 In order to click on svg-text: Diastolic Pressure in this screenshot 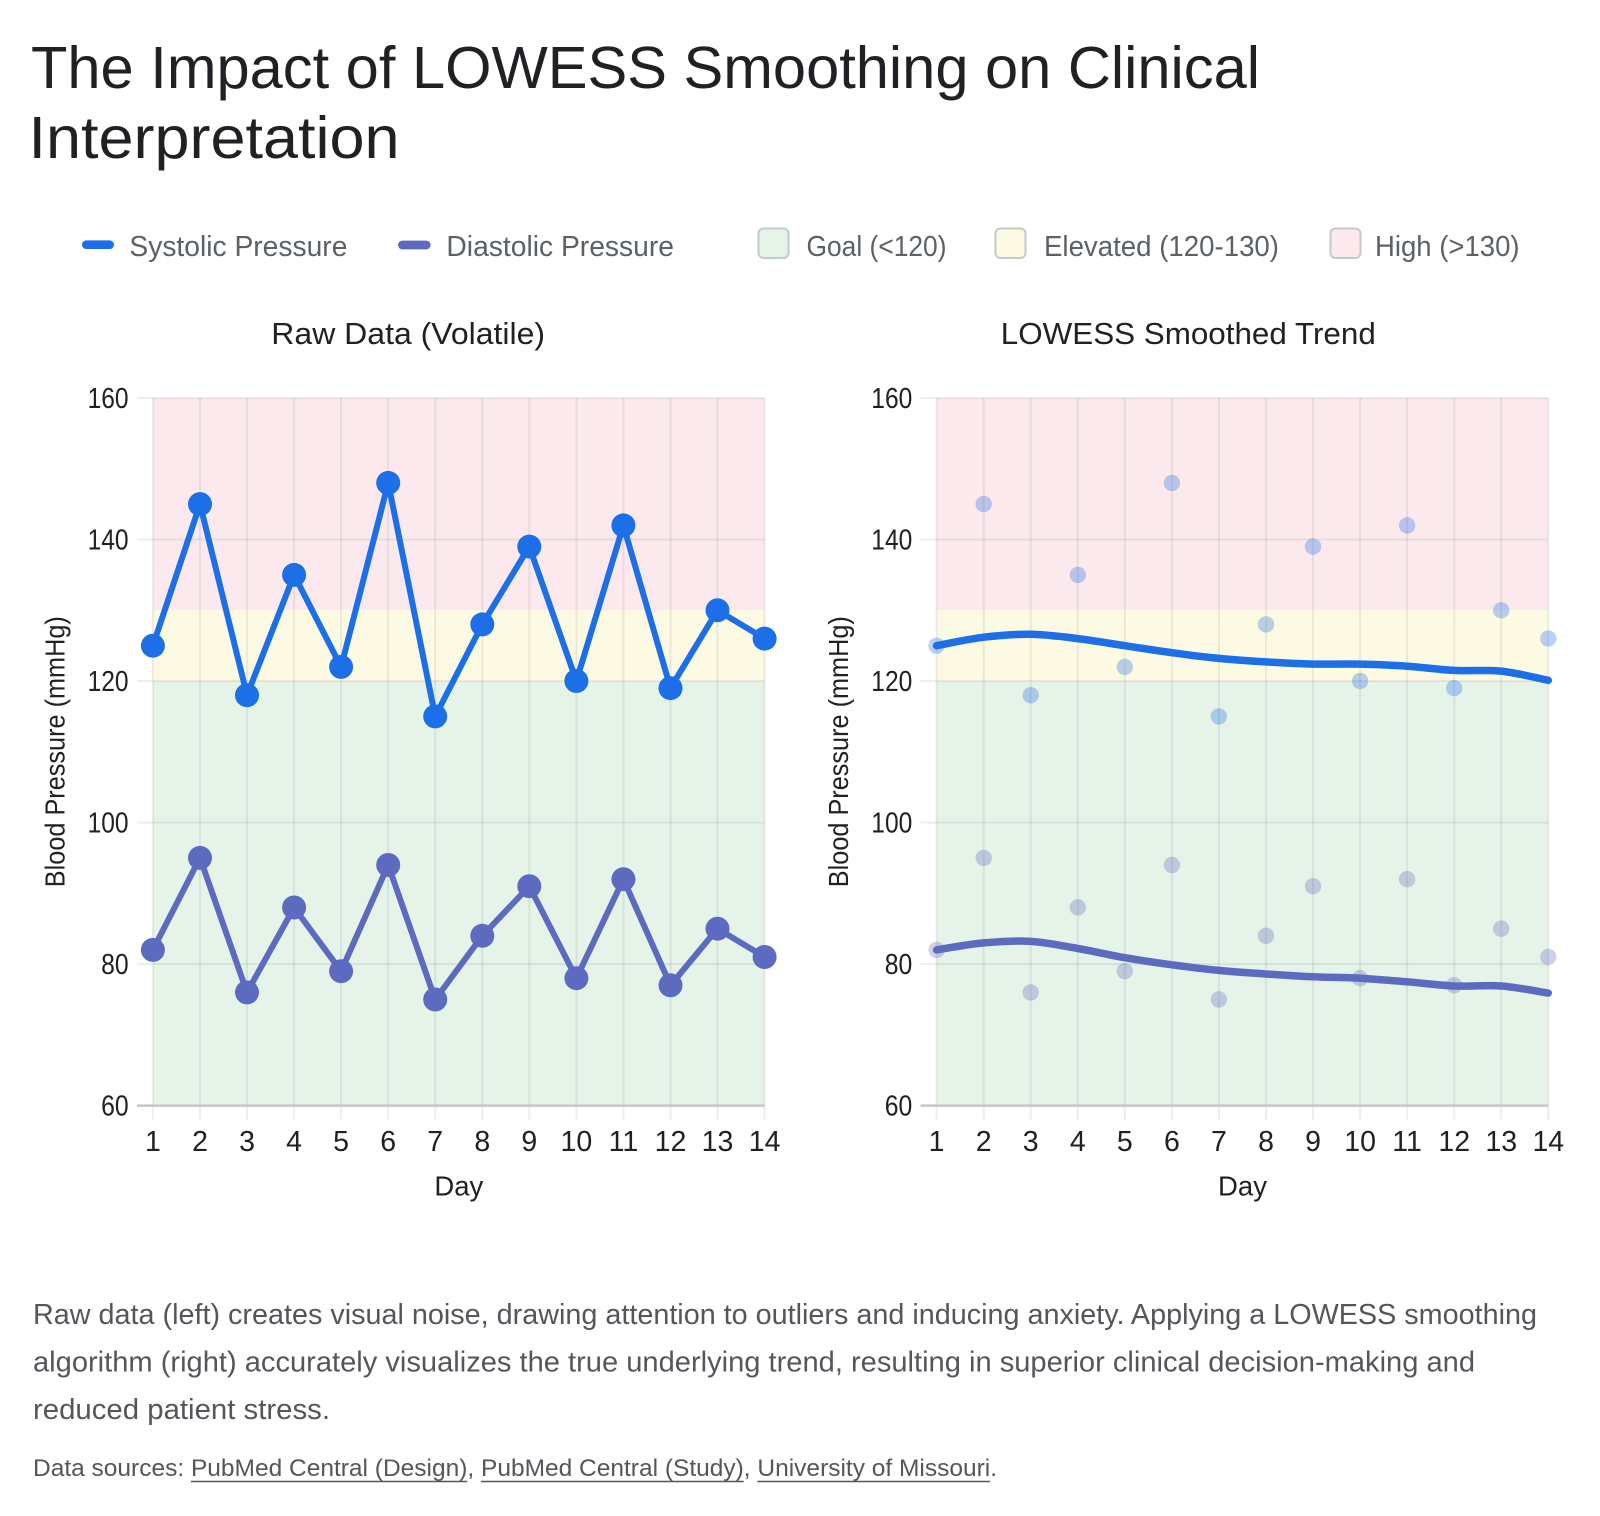, I will do `click(560, 247)`.